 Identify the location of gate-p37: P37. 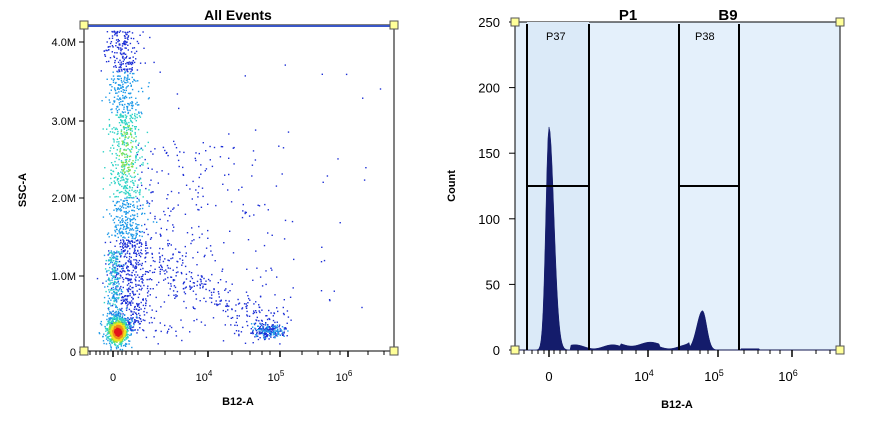
(558, 187).